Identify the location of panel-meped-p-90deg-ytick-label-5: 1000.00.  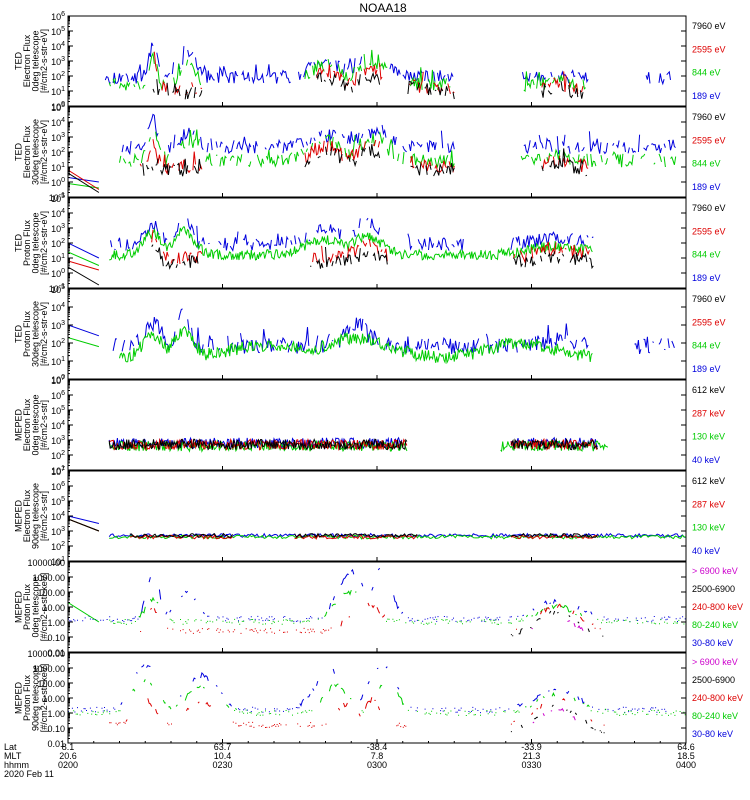
(48, 669).